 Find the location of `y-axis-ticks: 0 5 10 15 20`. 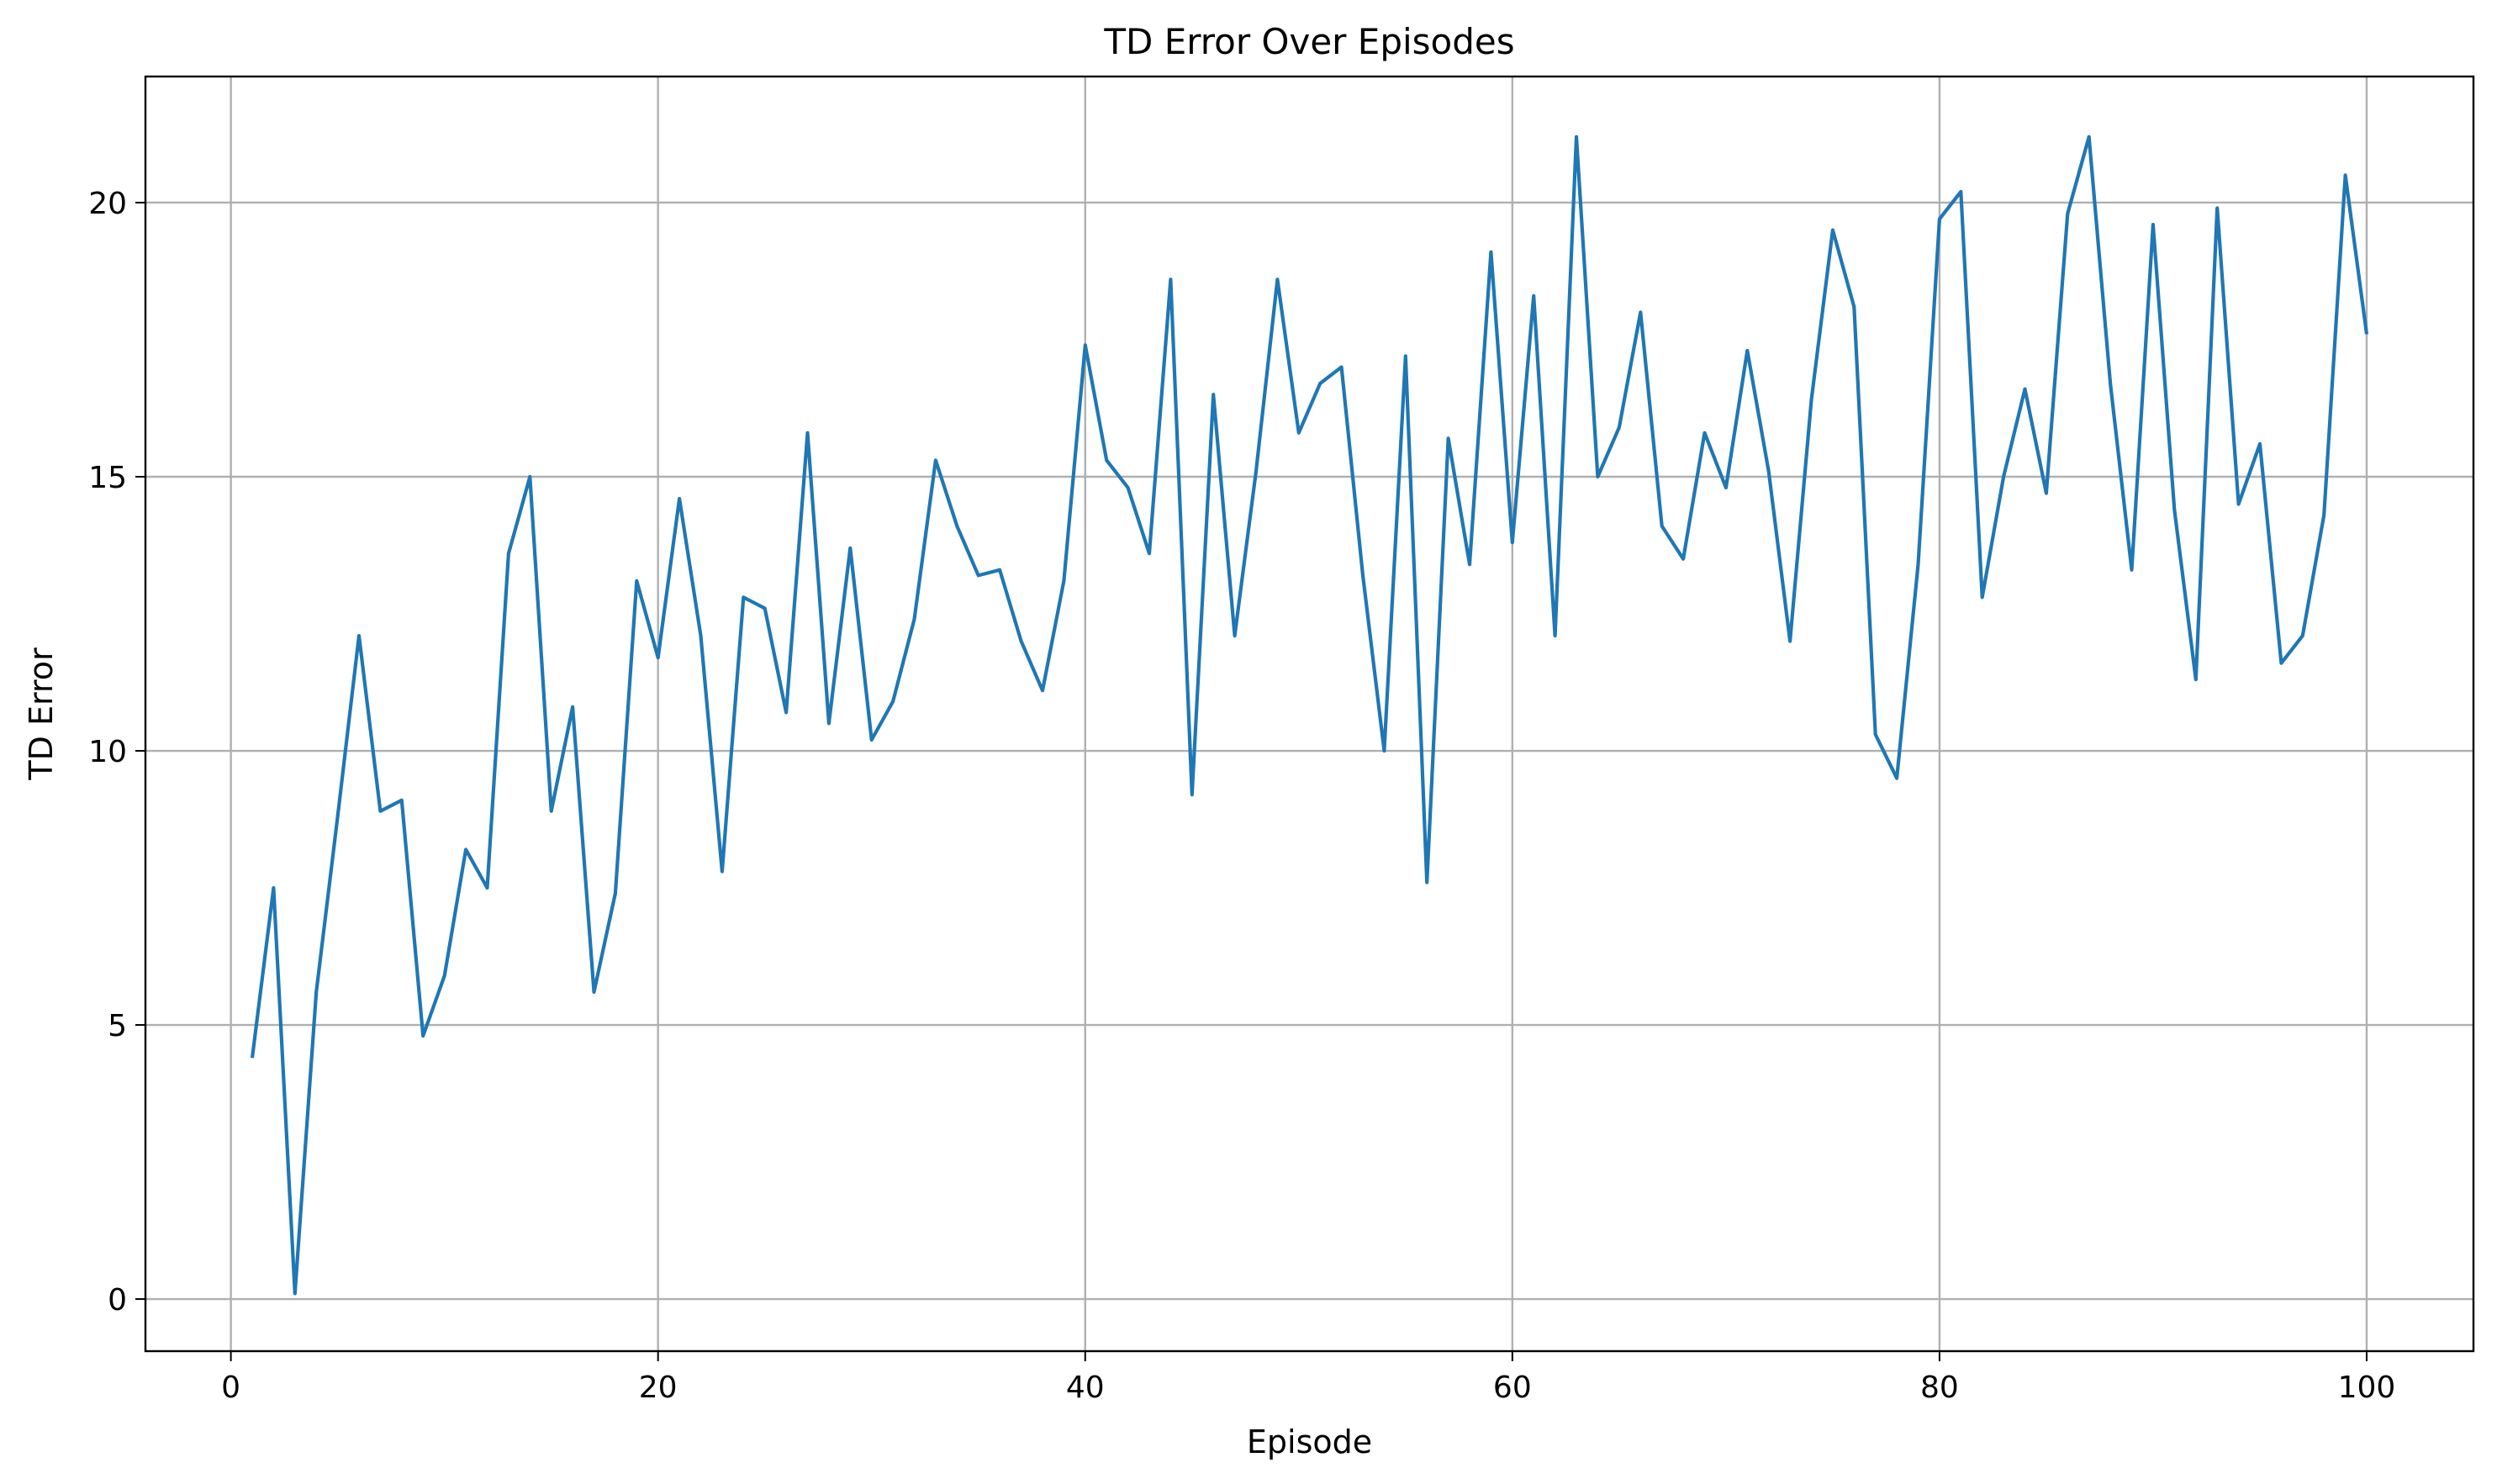

y-axis-ticks: 0 5 10 15 20 is located at coordinates (116, 752).